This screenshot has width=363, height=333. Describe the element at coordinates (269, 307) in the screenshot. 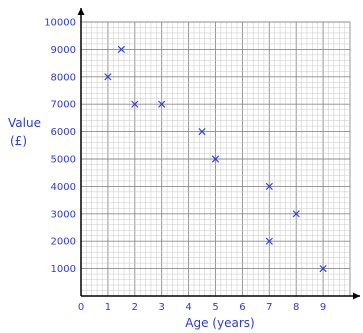

I see `x-tick-label: 7` at that location.